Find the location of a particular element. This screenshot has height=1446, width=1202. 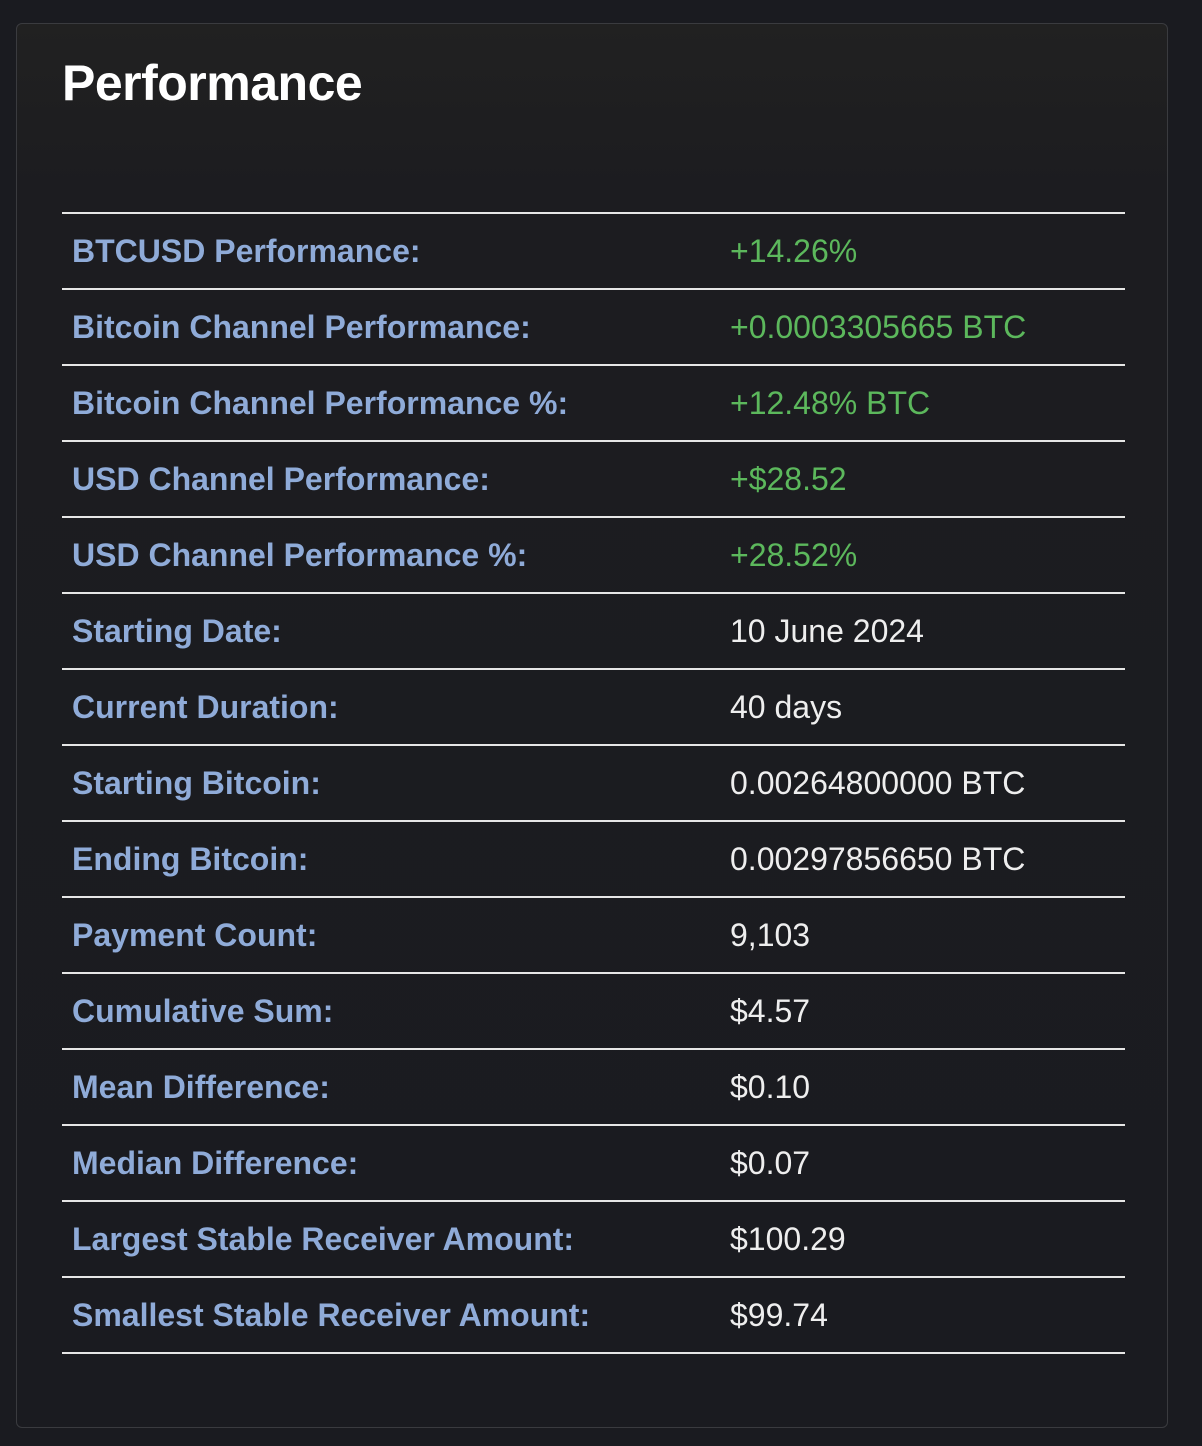

row-value: 10 June 2024 is located at coordinates (827, 630).